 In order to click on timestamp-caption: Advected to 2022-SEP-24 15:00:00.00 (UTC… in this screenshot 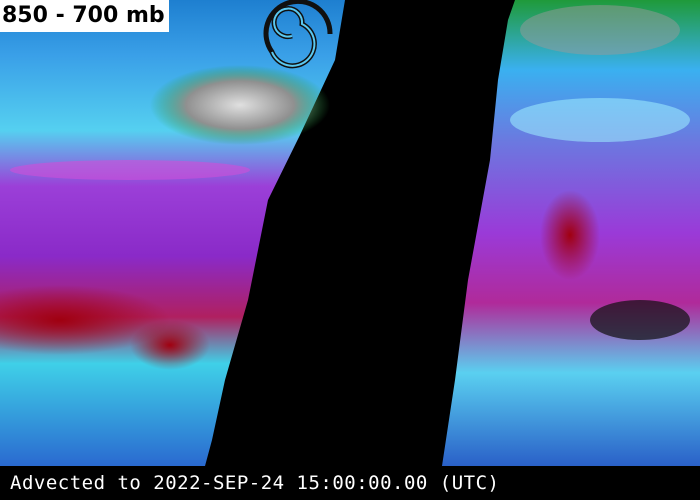, I will do `click(254, 483)`.